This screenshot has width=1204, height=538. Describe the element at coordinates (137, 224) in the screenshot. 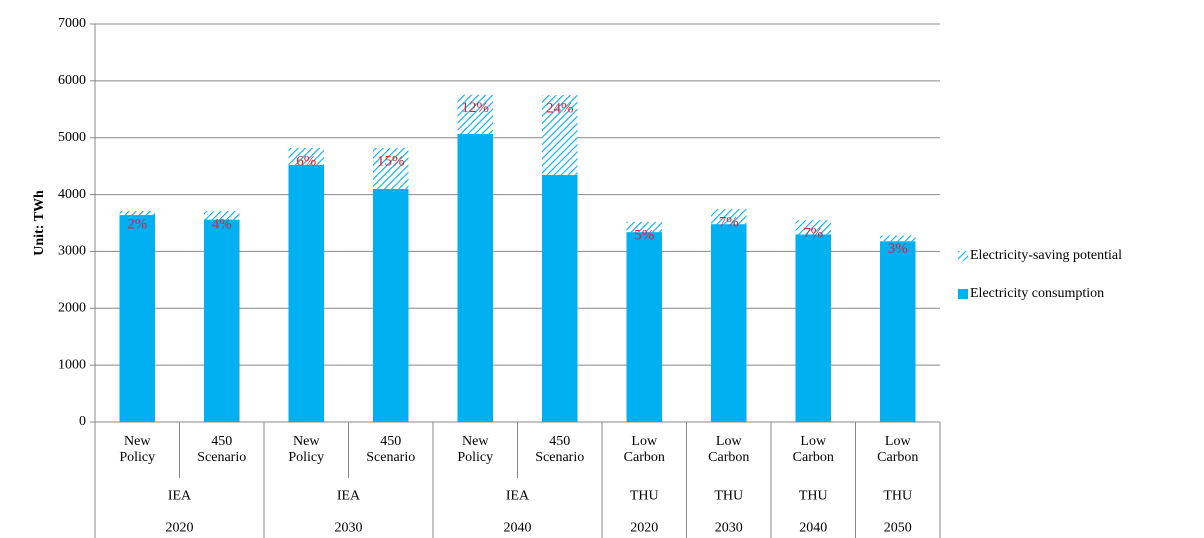

I see `share-label: 2%` at that location.